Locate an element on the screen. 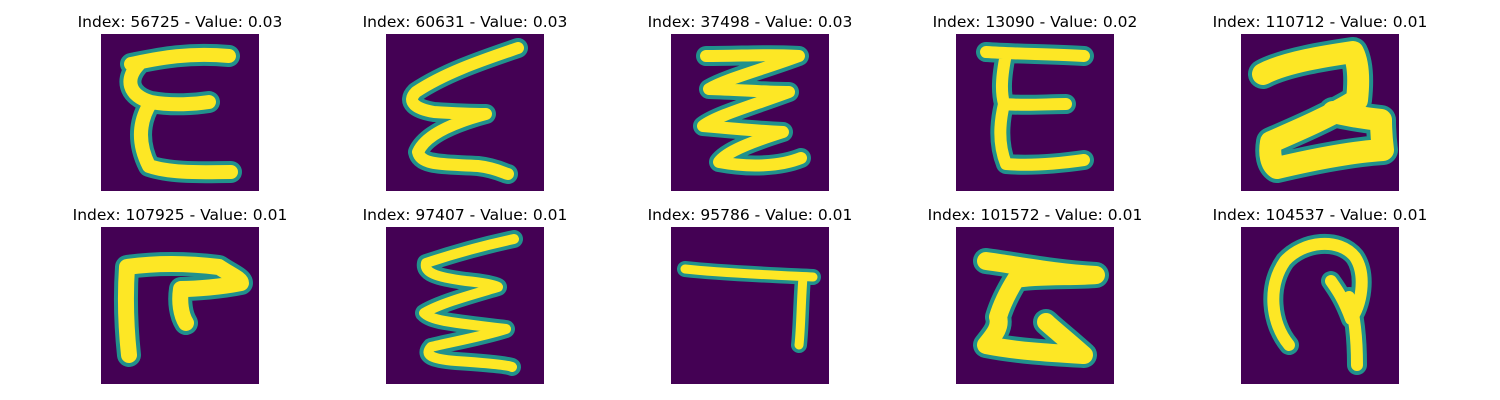 This screenshot has height=400, width=1500. panel-title: Index: 13090 - Value: 0.02 is located at coordinates (1035, 22).